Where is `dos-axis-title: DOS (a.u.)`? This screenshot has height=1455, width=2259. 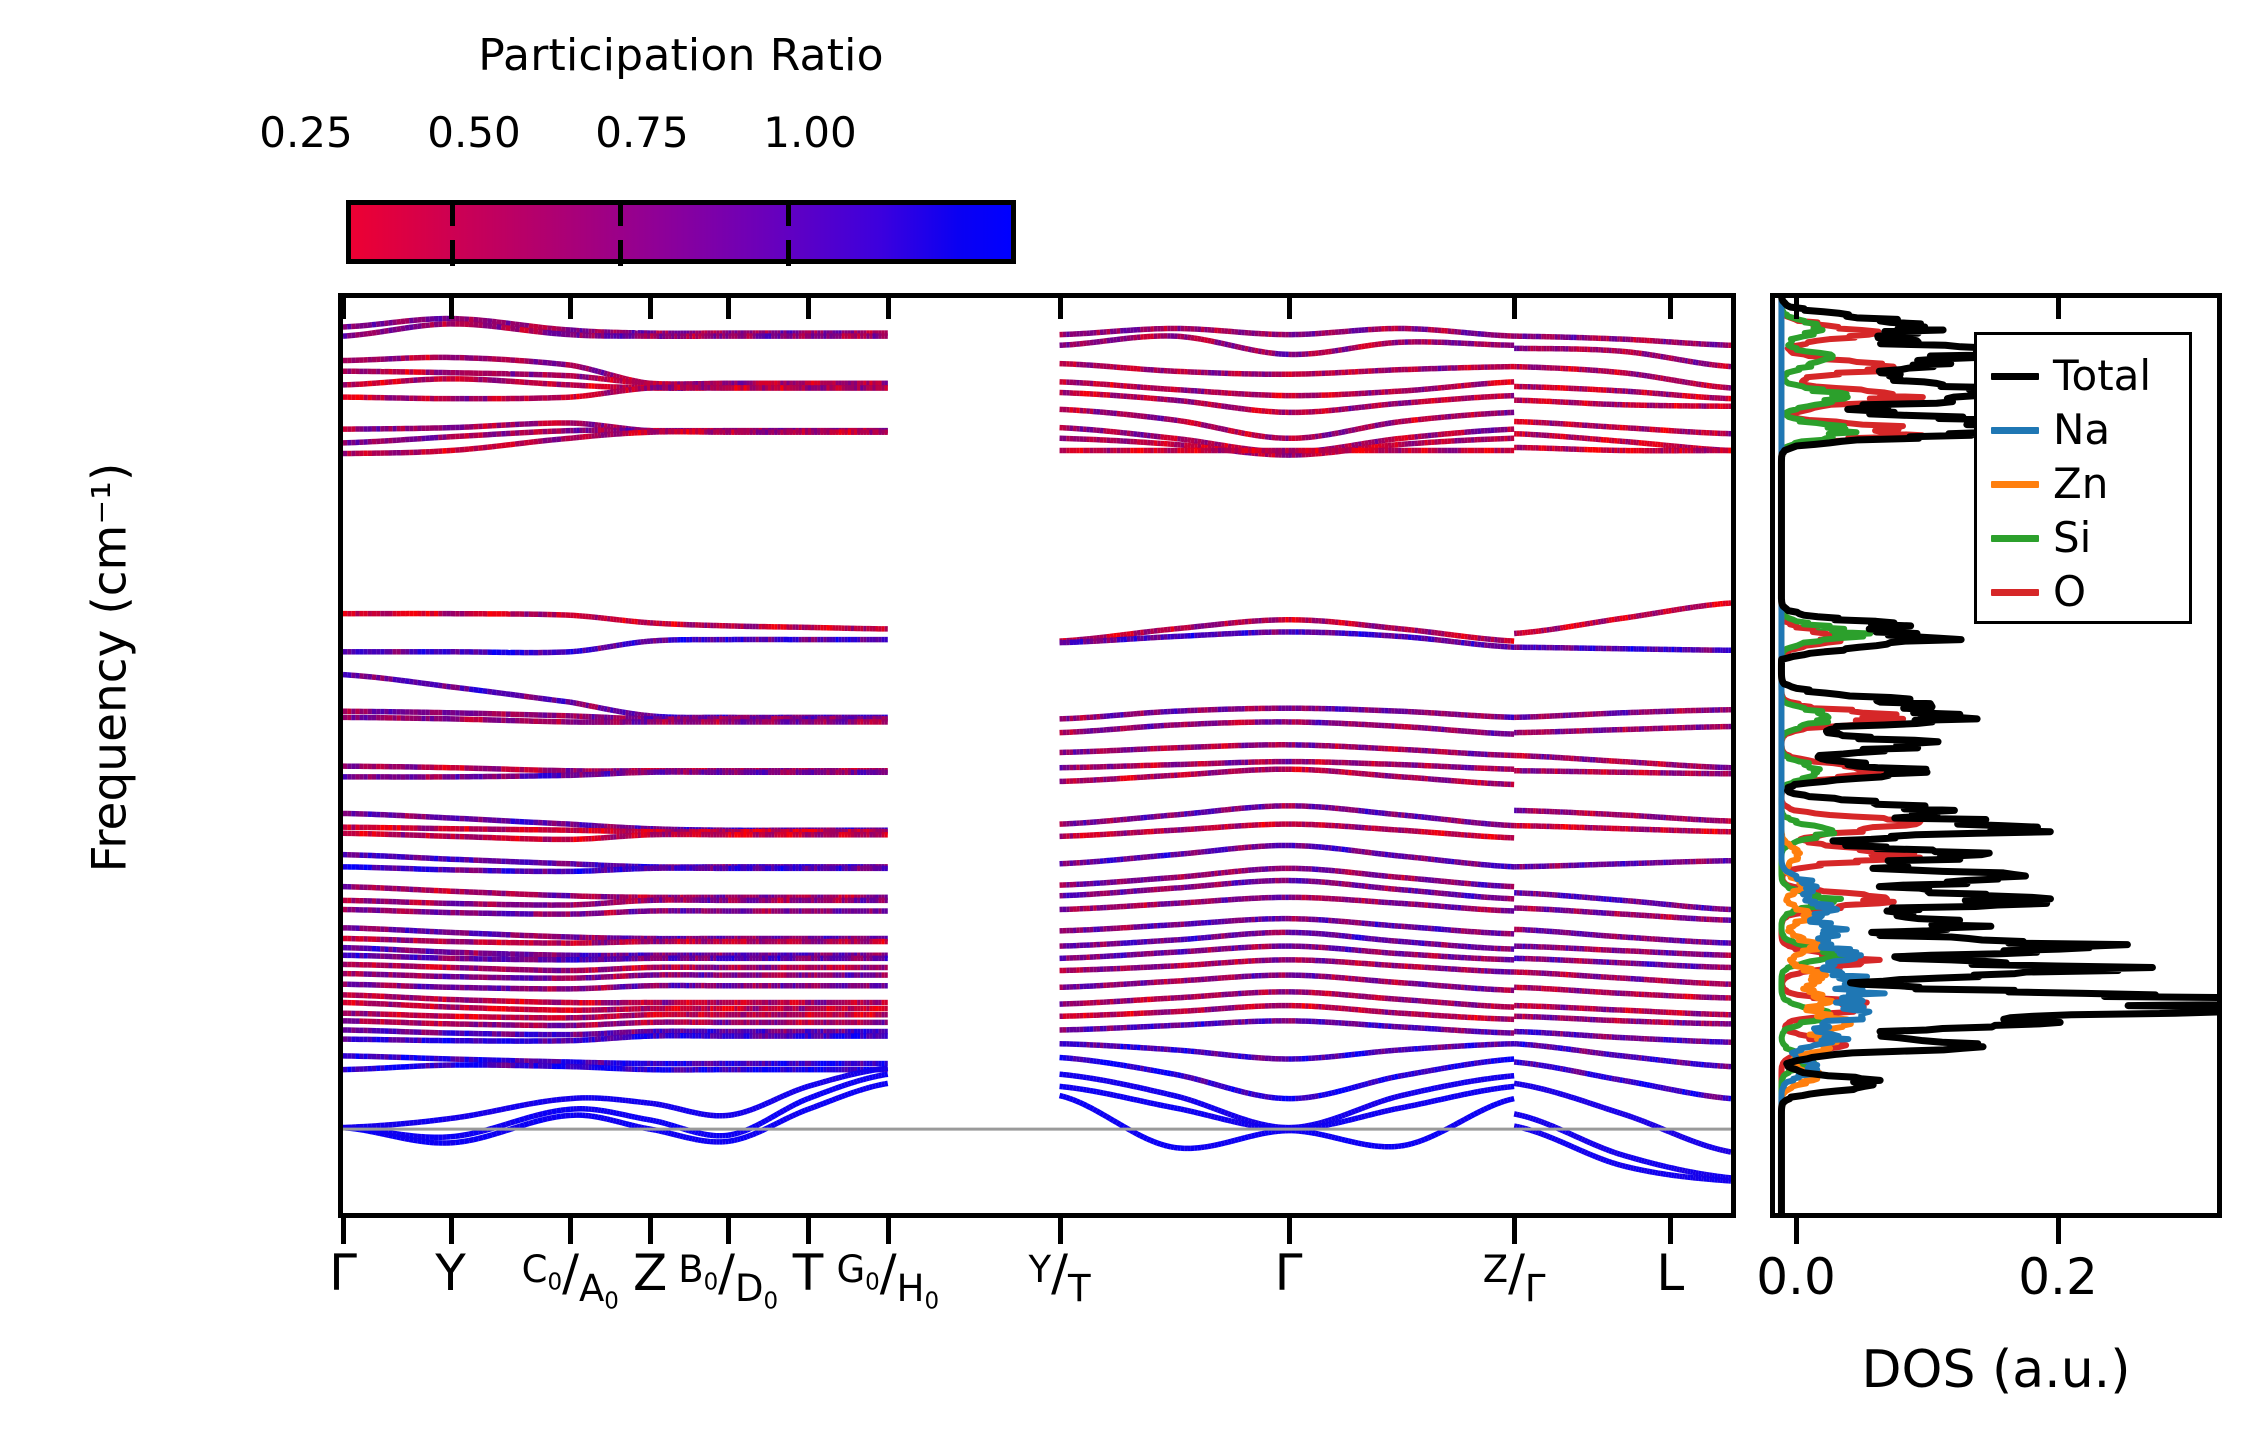 dos-axis-title: DOS (a.u.) is located at coordinates (1996, 1370).